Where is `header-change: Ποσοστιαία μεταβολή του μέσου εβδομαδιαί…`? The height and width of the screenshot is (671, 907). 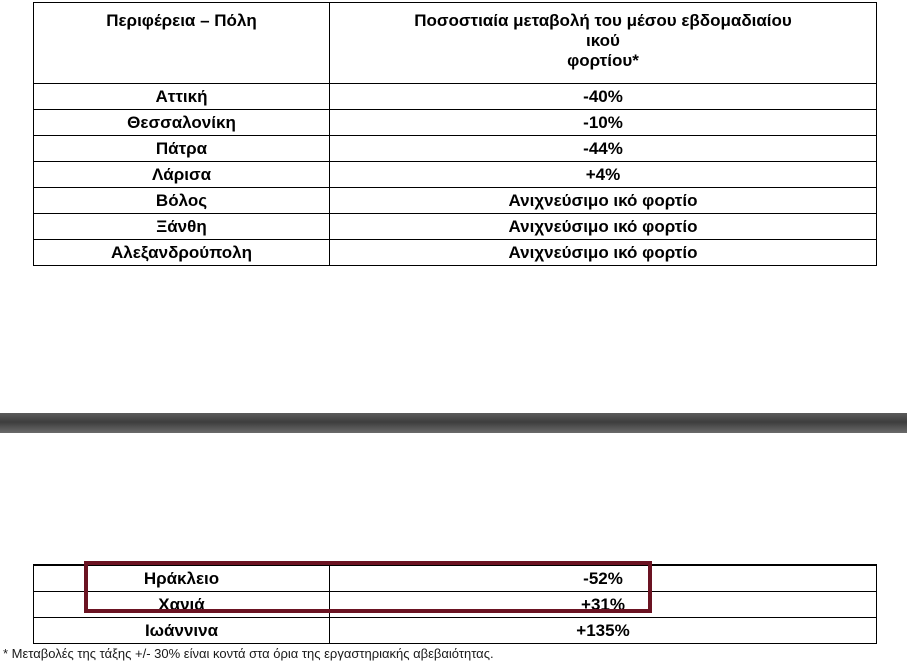
header-change: Ποσοστιαία μεταβολή του μέσου εβδομαδιαί… is located at coordinates (603, 43).